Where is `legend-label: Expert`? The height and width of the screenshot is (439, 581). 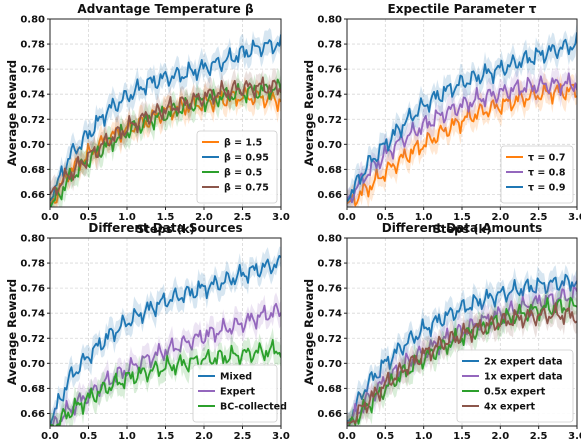
legend-label: Expert is located at coordinates (238, 392).